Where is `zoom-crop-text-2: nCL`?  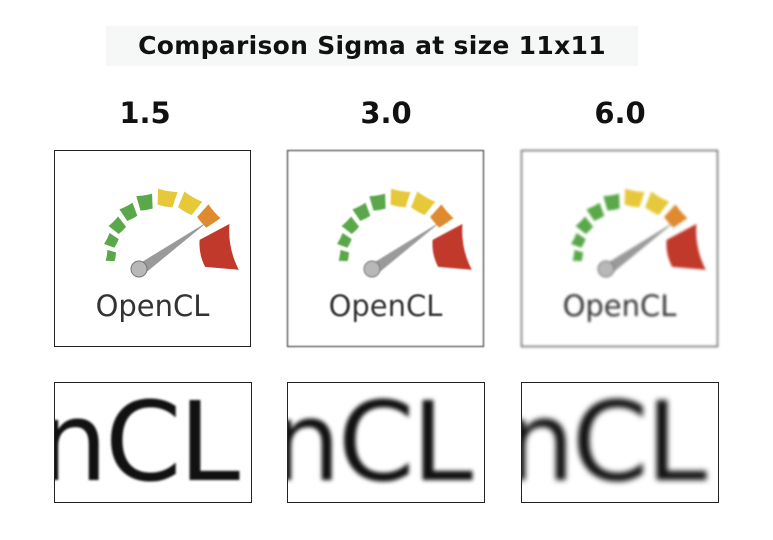
zoom-crop-text-2: nCL is located at coordinates (380, 442).